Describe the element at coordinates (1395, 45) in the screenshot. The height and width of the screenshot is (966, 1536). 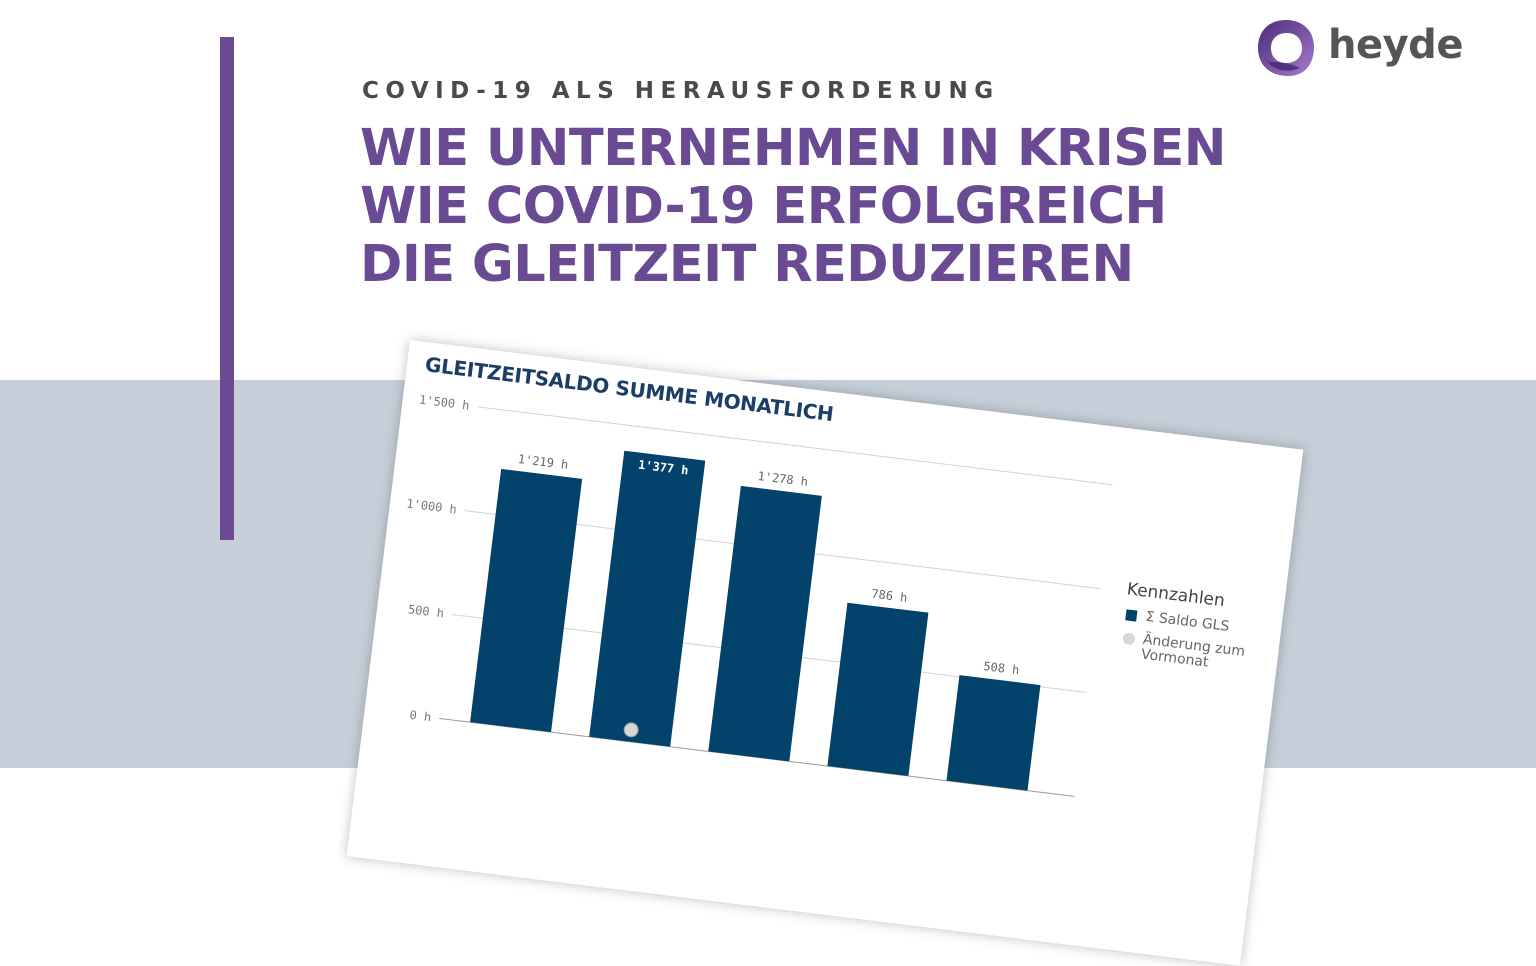
I see `logo-text: heyde` at that location.